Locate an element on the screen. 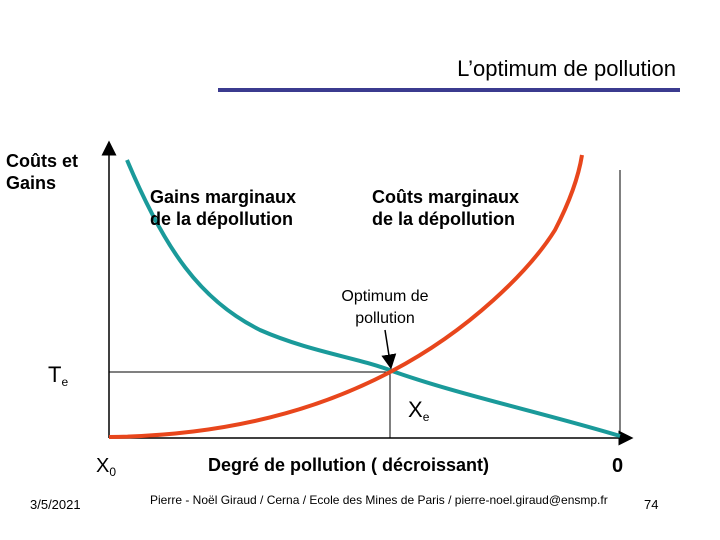 The image size is (720, 540). gains-marginaux-label: Gains marginaux de la dépollution is located at coordinates (223, 208).